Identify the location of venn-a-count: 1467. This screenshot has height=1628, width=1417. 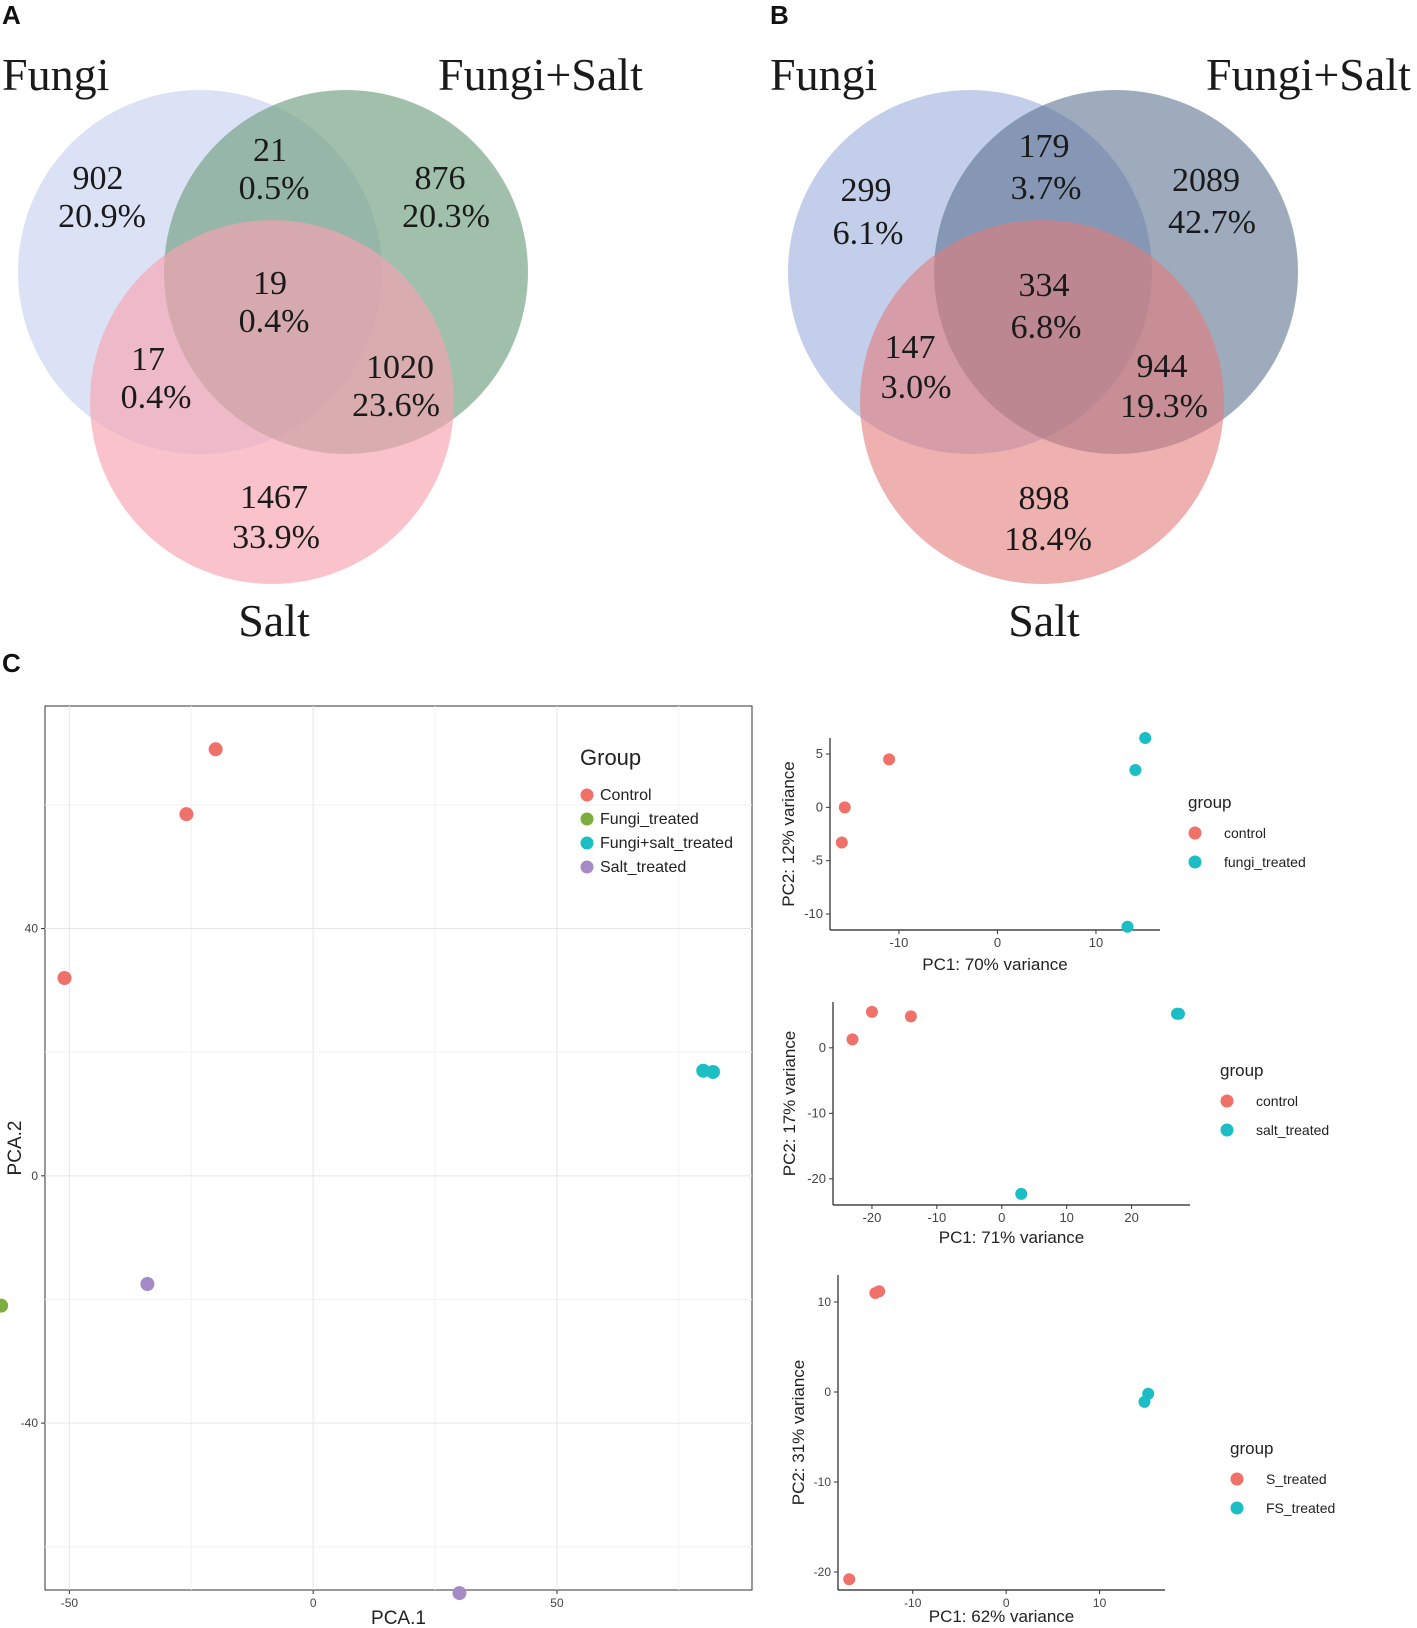
(274, 497).